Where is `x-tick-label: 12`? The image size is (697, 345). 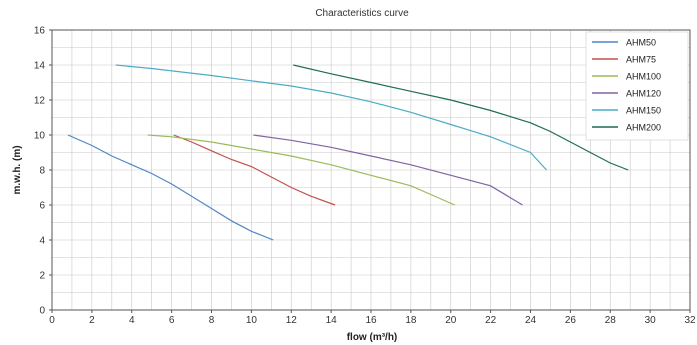
x-tick-label: 12 is located at coordinates (292, 320).